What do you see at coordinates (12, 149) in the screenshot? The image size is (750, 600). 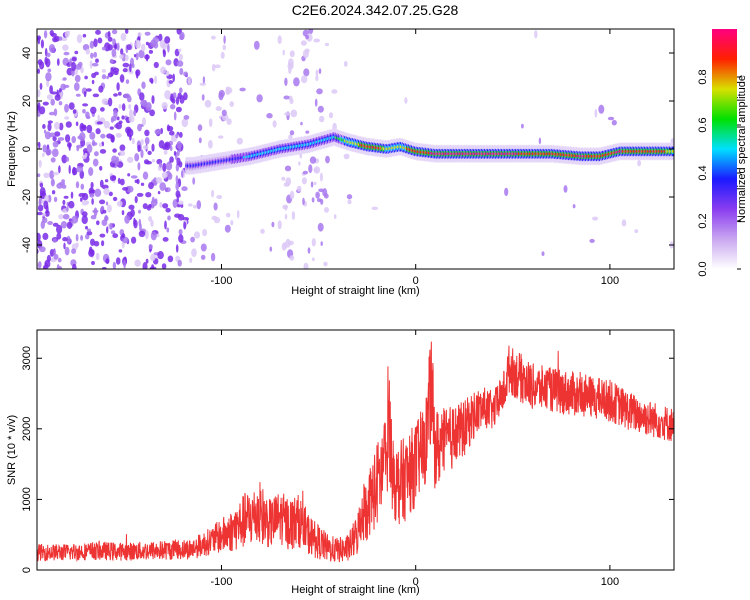 I see `heatmap-ylabel: Frequency (Hz)` at bounding box center [12, 149].